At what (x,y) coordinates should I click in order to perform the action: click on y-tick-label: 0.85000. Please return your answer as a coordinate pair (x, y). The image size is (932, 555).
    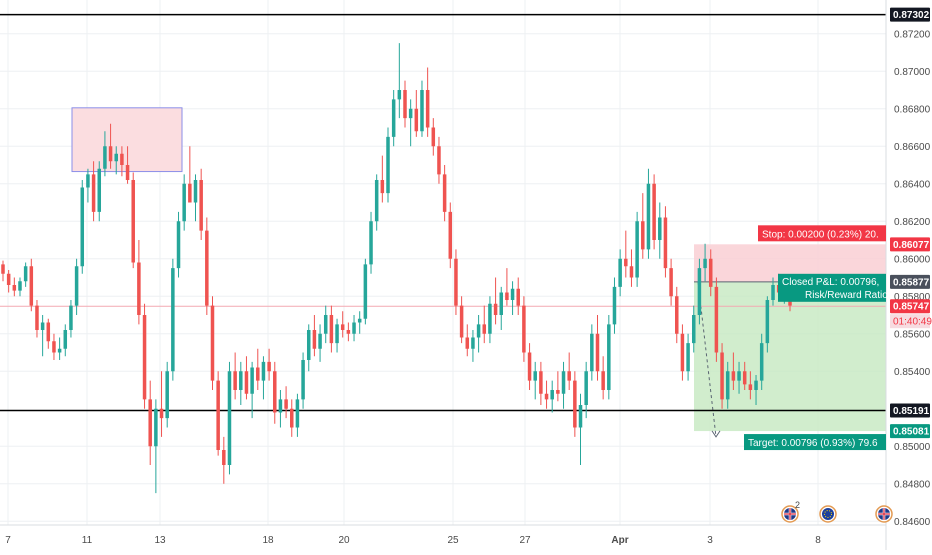
    Looking at the image, I should click on (912, 447).